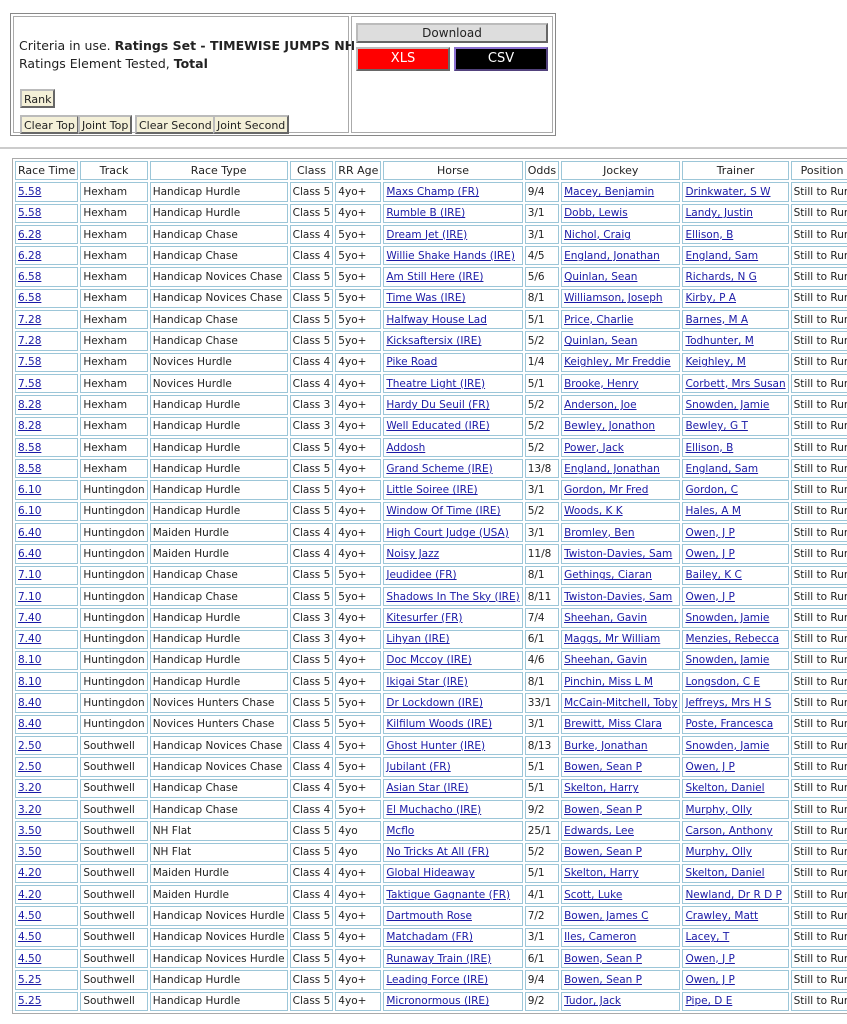 Image resolution: width=847 pixels, height=1024 pixels. What do you see at coordinates (30, 979) in the screenshot?
I see `race-time-link: 5.25` at bounding box center [30, 979].